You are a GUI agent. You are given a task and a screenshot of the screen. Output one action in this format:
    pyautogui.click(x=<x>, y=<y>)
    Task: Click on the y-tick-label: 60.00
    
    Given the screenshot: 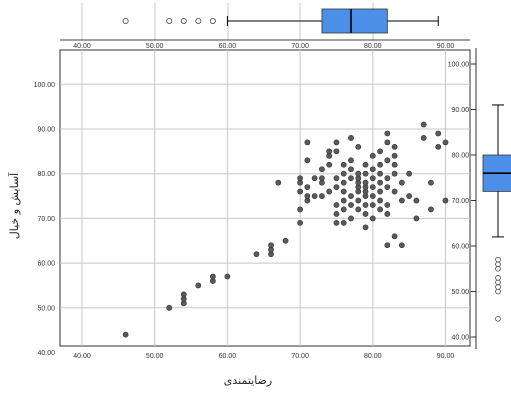 What is the action you would take?
    pyautogui.click(x=46, y=264)
    